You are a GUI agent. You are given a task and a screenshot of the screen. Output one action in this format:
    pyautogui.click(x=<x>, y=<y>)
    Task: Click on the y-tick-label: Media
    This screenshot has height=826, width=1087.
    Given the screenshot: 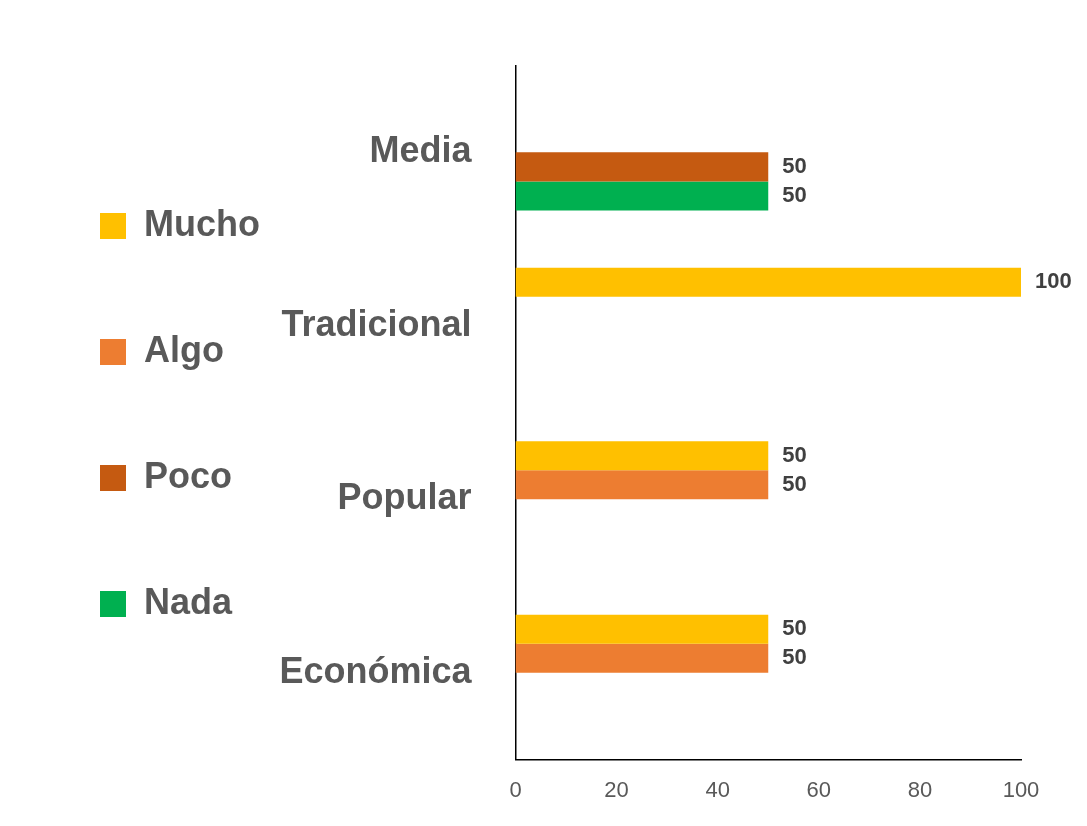 What is the action you would take?
    pyautogui.click(x=421, y=150)
    